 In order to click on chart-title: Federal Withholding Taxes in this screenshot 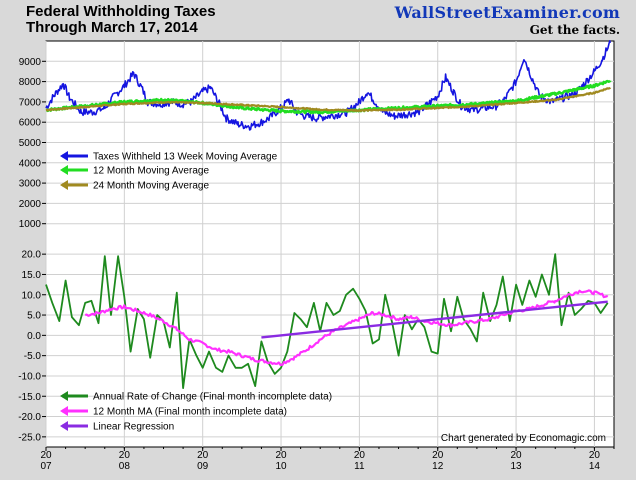, I will do `click(121, 11)`.